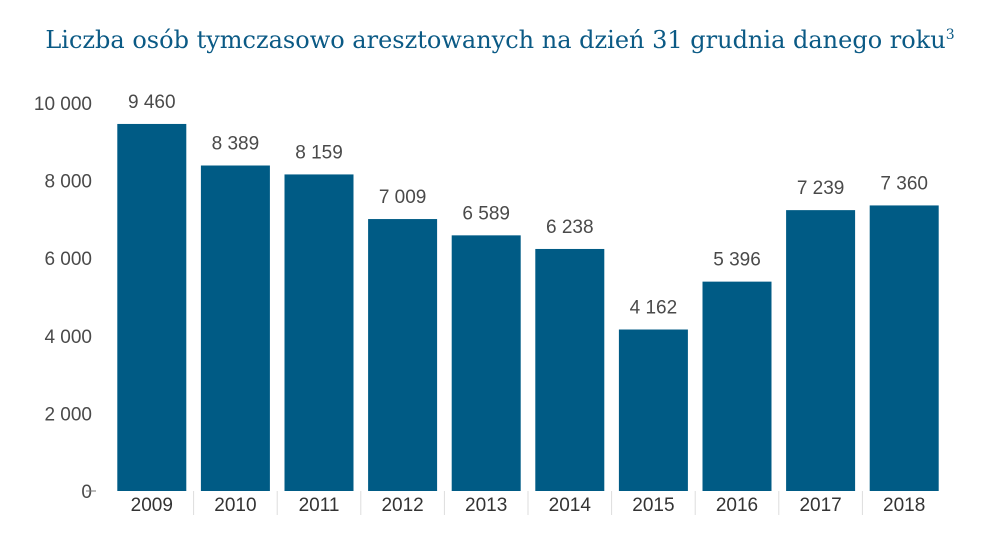 This screenshot has width=1000, height=536. What do you see at coordinates (68, 182) in the screenshot?
I see `y-tick-label: 8 000` at bounding box center [68, 182].